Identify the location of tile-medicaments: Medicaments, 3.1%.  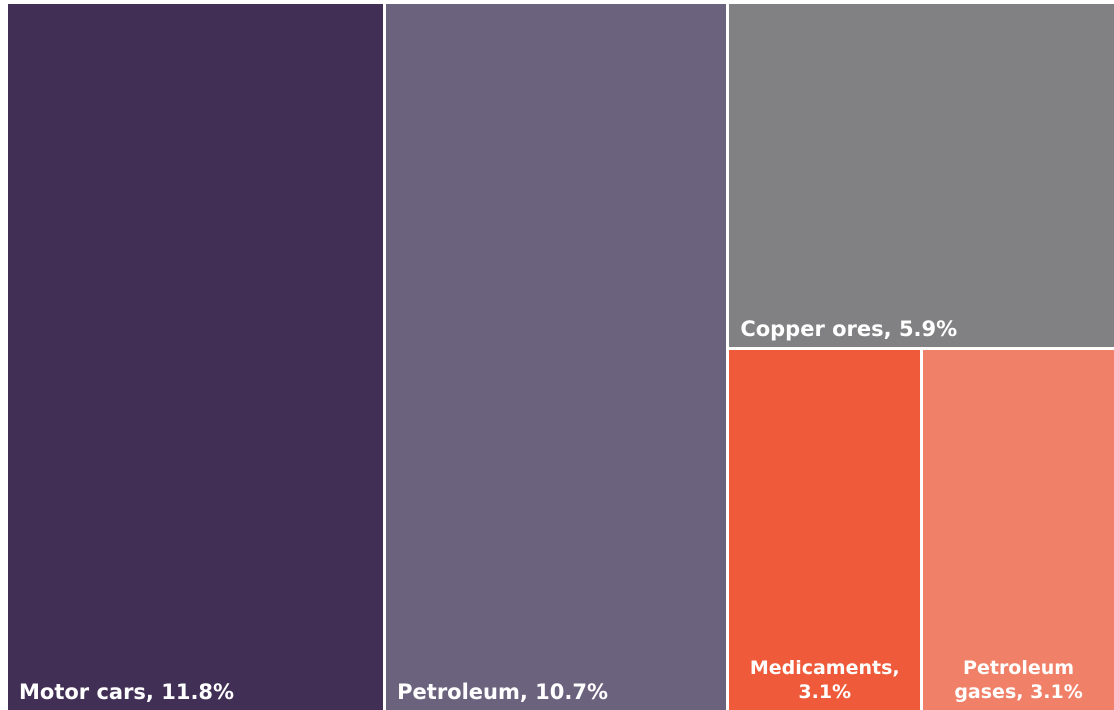
(825, 529).